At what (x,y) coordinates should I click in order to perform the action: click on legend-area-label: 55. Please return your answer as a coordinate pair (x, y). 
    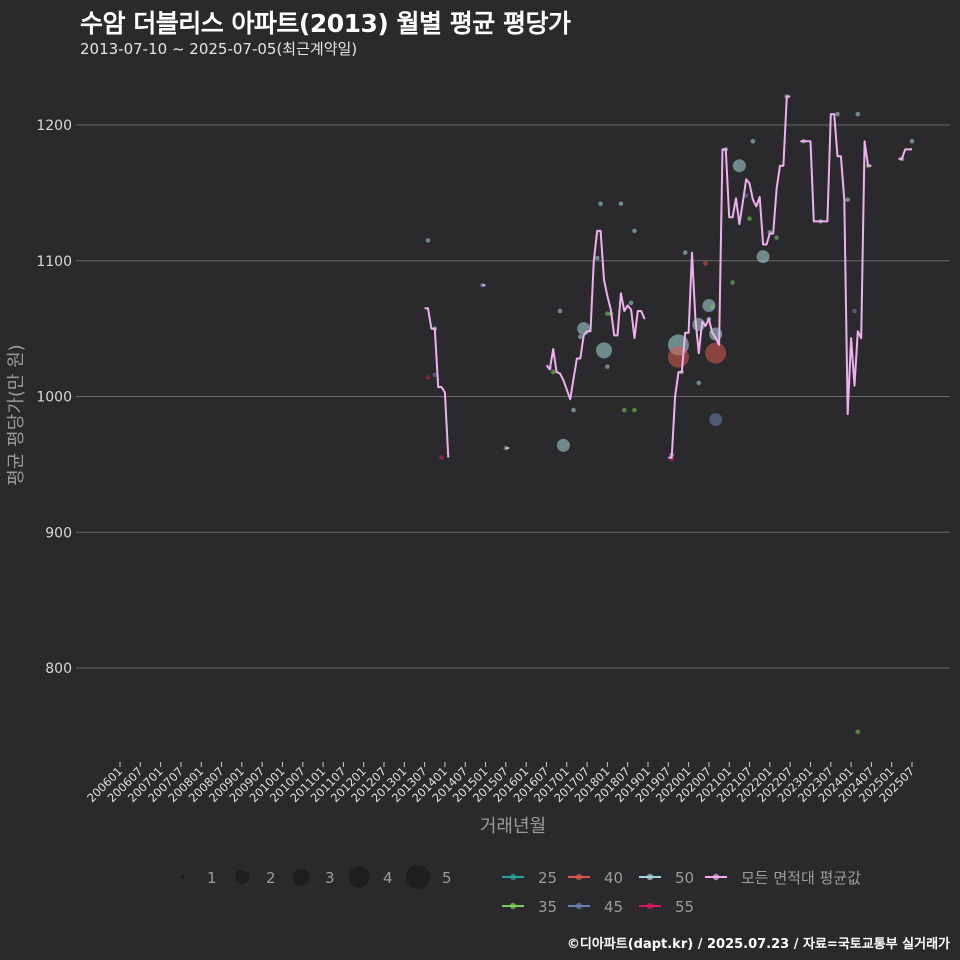
    Looking at the image, I should click on (684, 907).